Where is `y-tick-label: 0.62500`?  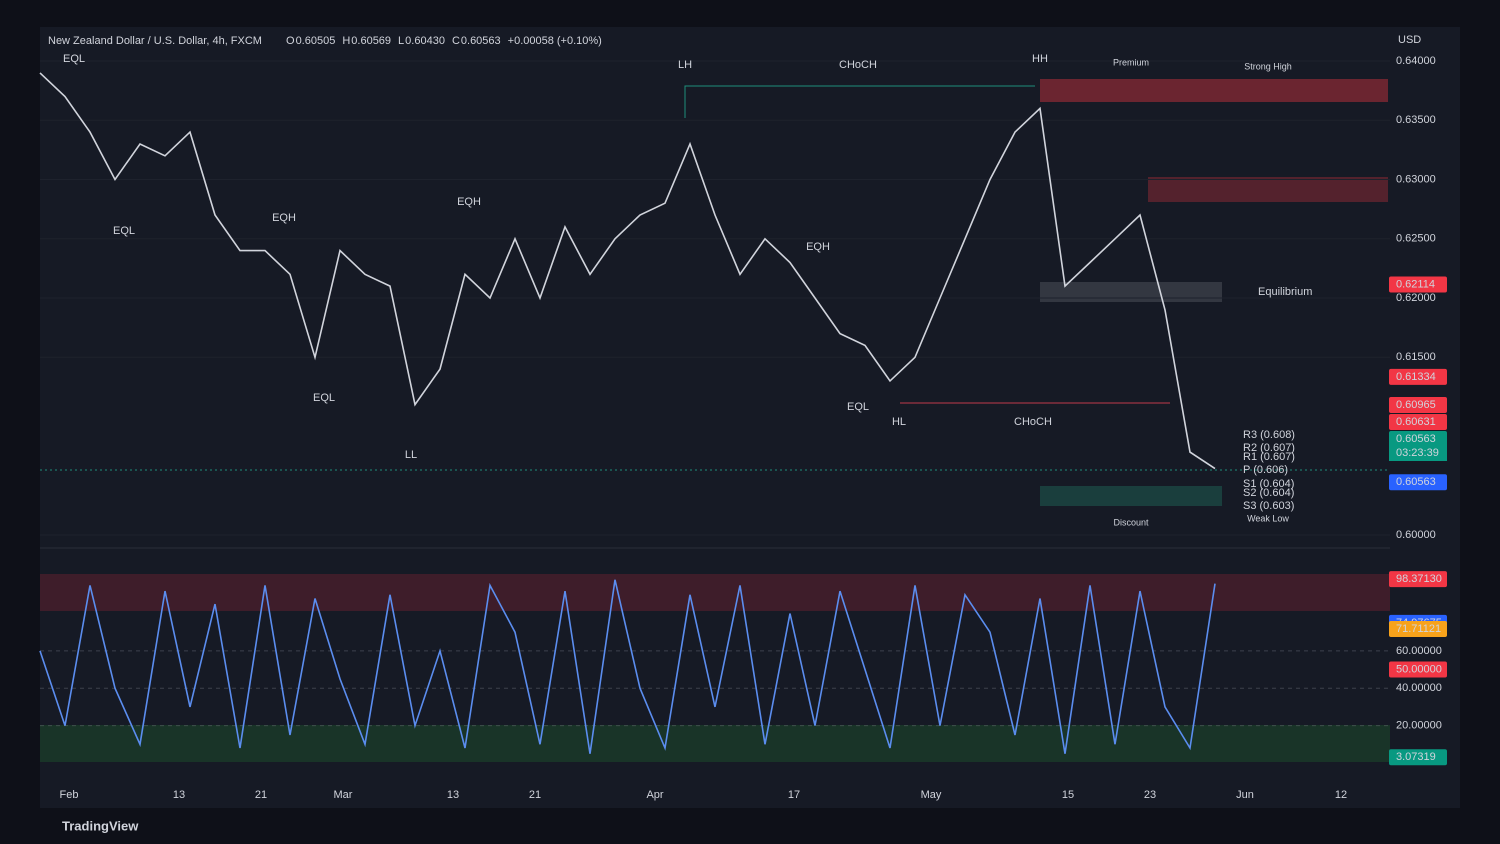 y-tick-label: 0.62500 is located at coordinates (1416, 239).